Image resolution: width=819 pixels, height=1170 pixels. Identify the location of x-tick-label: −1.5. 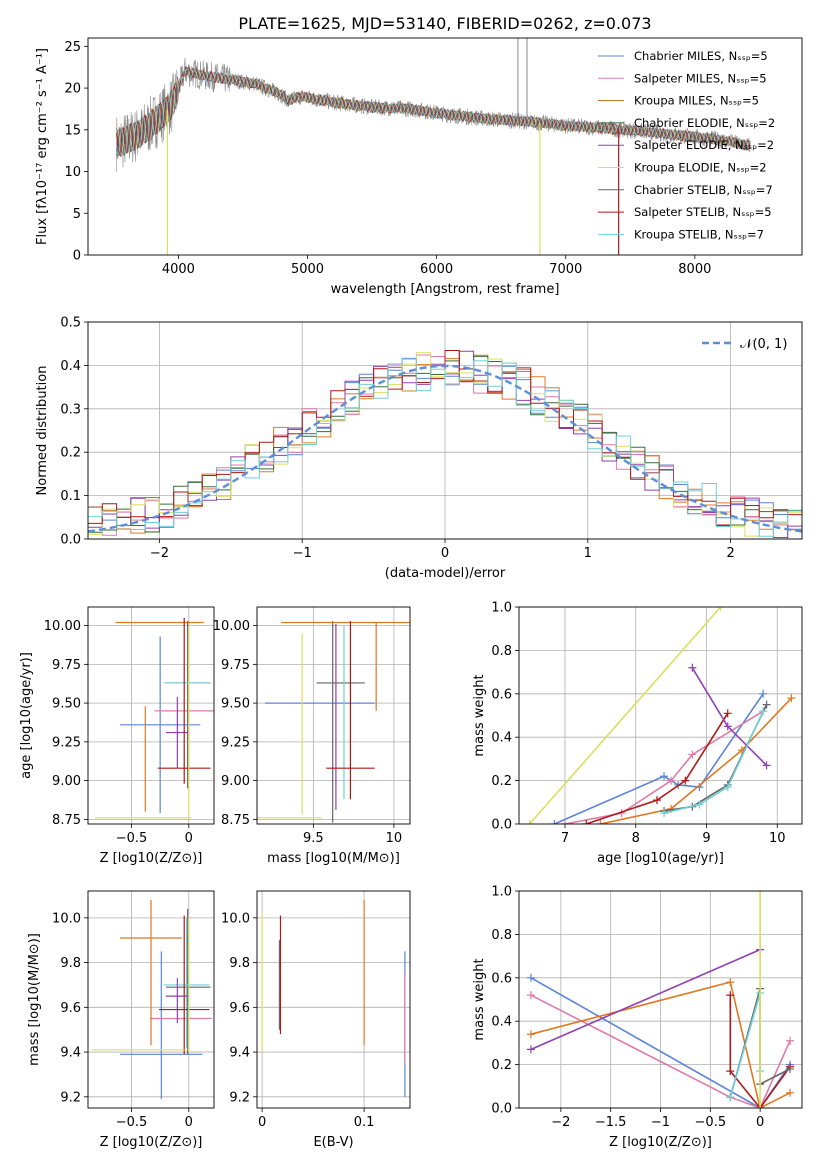
(611, 1122).